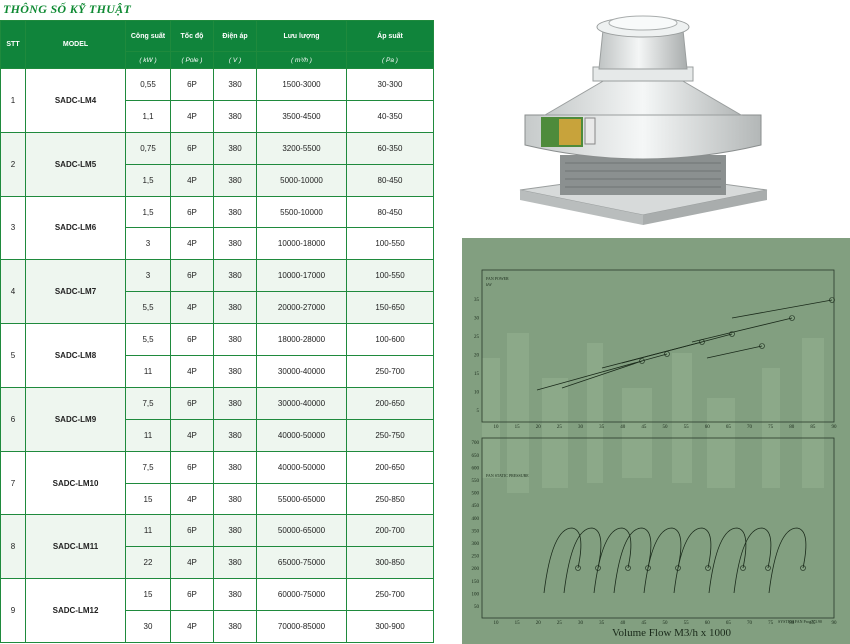 The width and height of the screenshot is (850, 644). I want to click on cell-flow: 1500-3000, so click(301, 84).